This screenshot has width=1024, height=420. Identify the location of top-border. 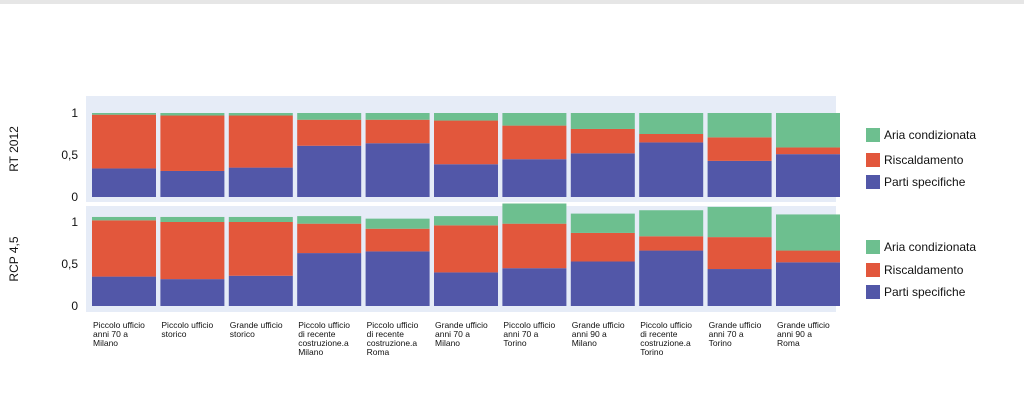
(512, 2).